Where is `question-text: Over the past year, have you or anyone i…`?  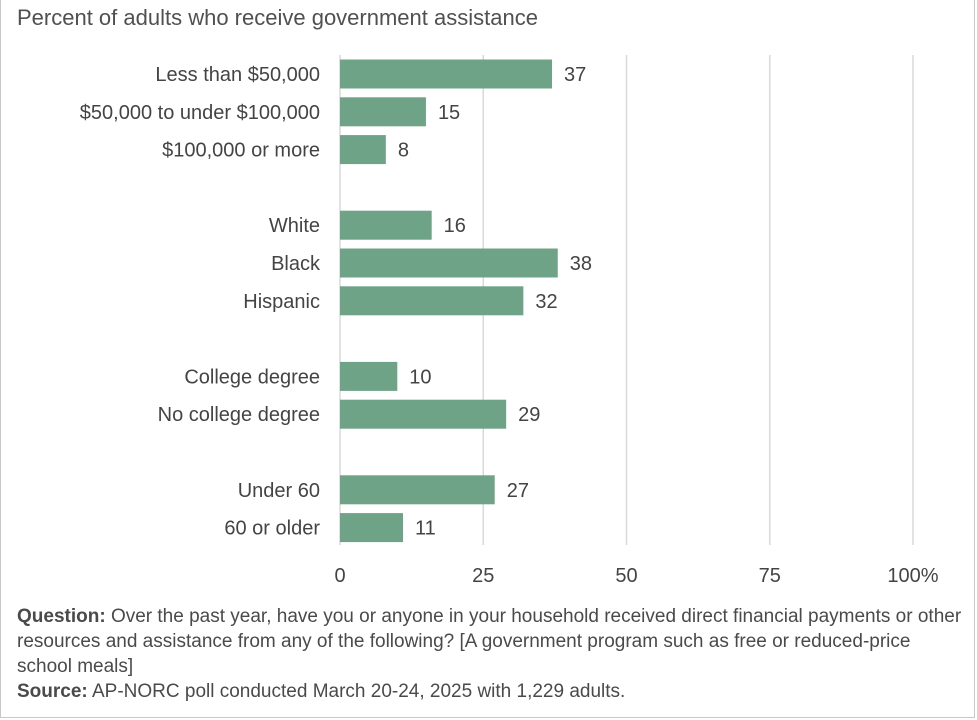 question-text: Over the past year, have you or anyone i… is located at coordinates (489, 641).